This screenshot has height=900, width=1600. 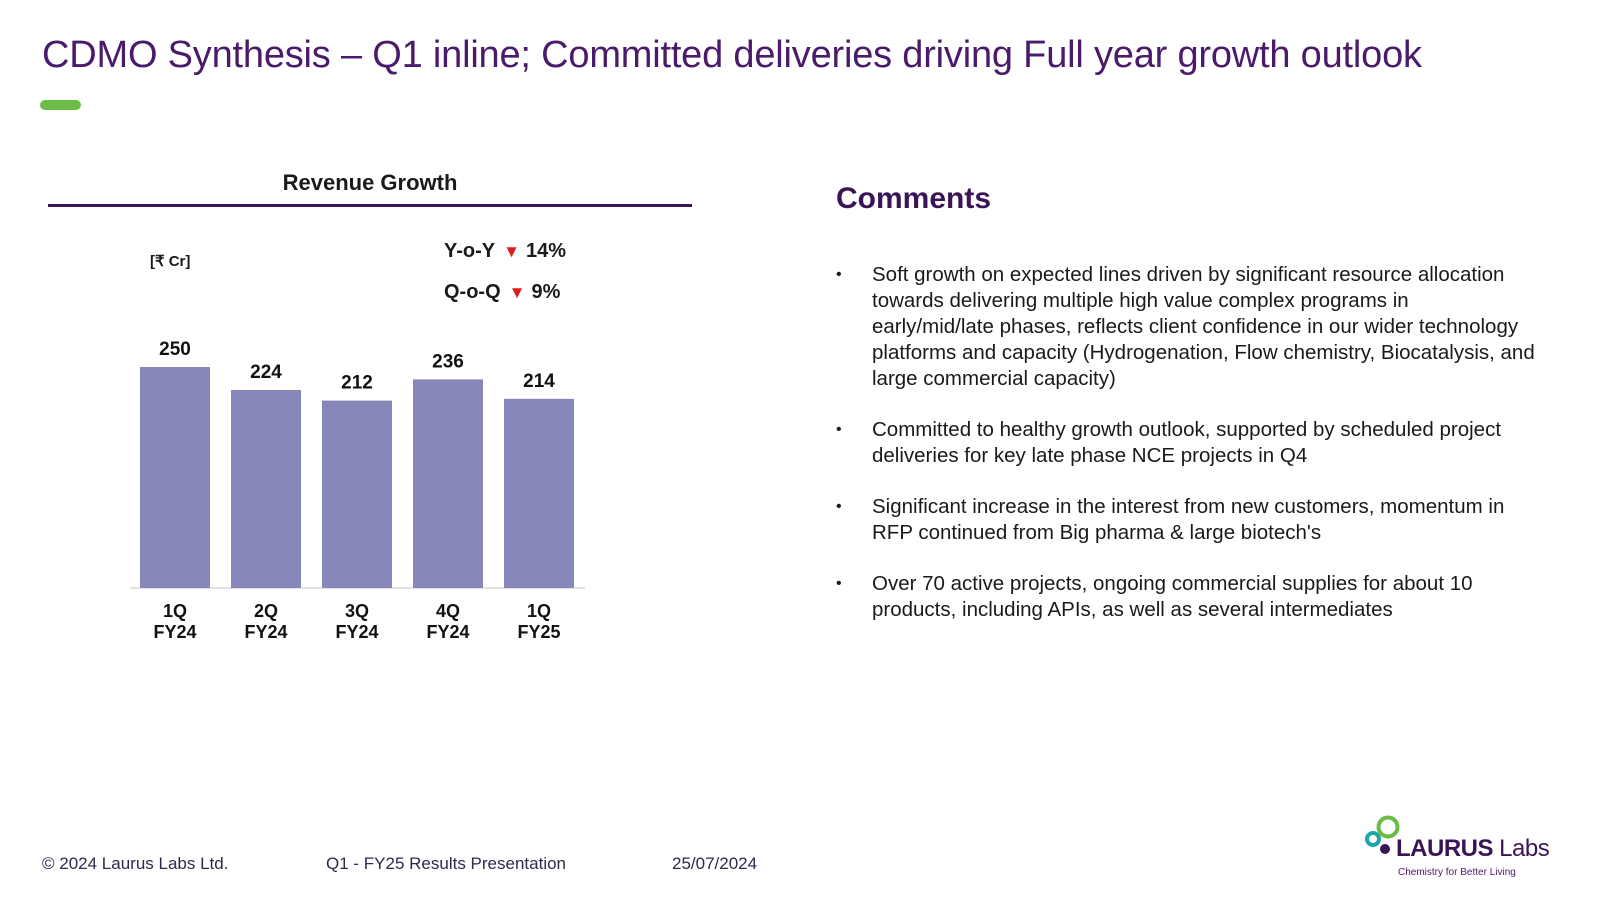 I want to click on footer-date: 25/07/2024, so click(x=715, y=863).